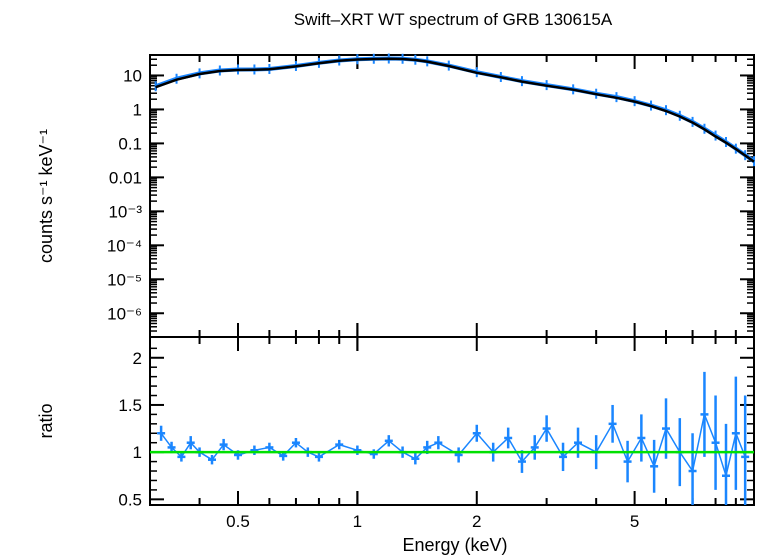  What do you see at coordinates (130, 405) in the screenshot?
I see `bottom-y-tick-label: 1.5` at bounding box center [130, 405].